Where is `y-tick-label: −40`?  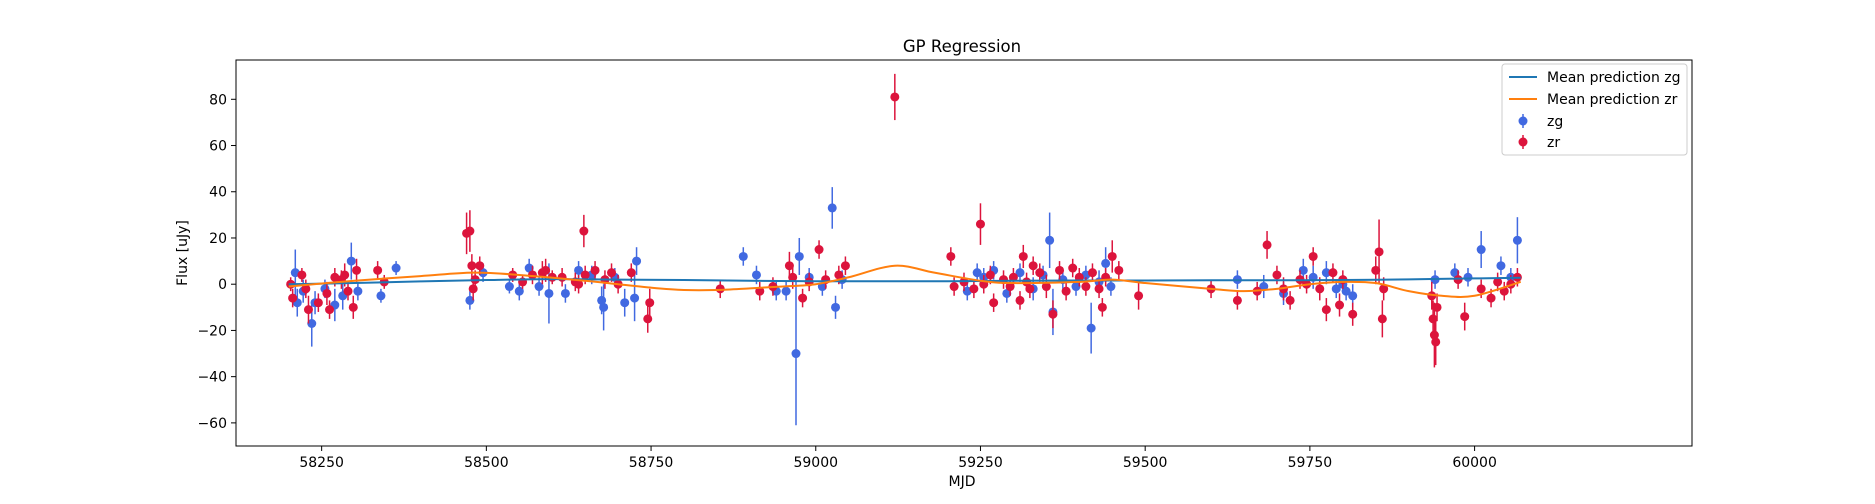 y-tick-label: −40 is located at coordinates (212, 378).